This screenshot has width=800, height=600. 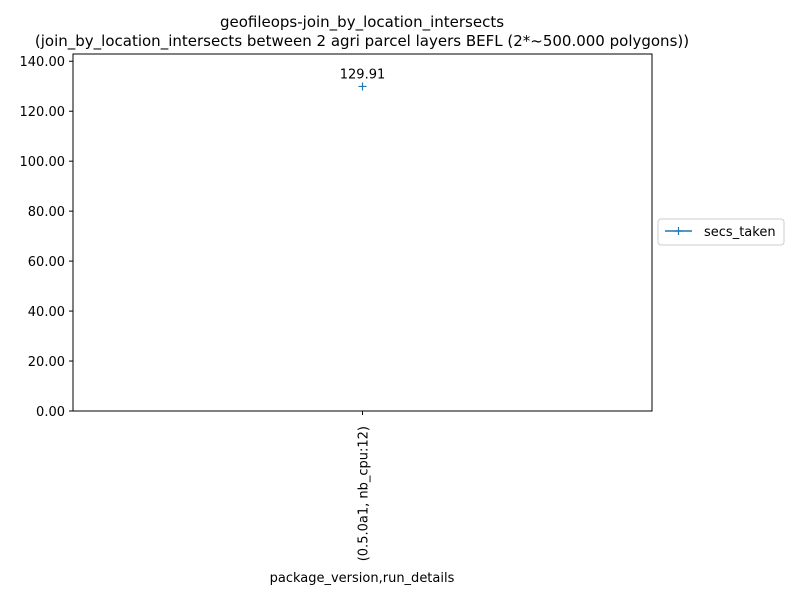 I want to click on legend: secs_taken, so click(x=721, y=232).